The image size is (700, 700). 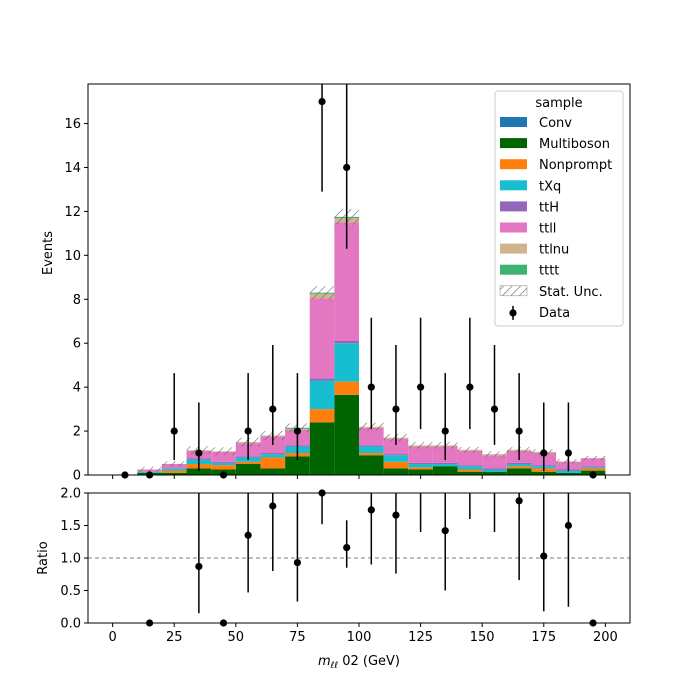 I want to click on main-ytick-label-16: 16, so click(x=72, y=124).